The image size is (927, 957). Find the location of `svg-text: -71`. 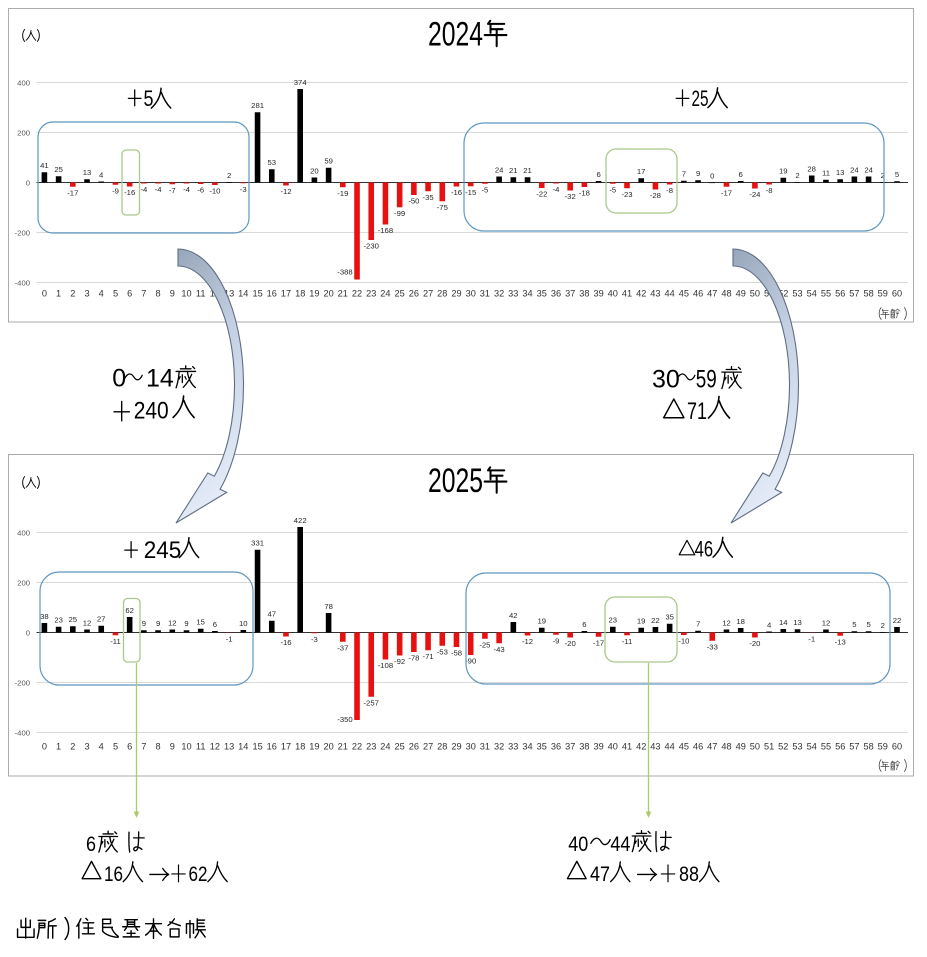

svg-text: -71 is located at coordinates (428, 656).